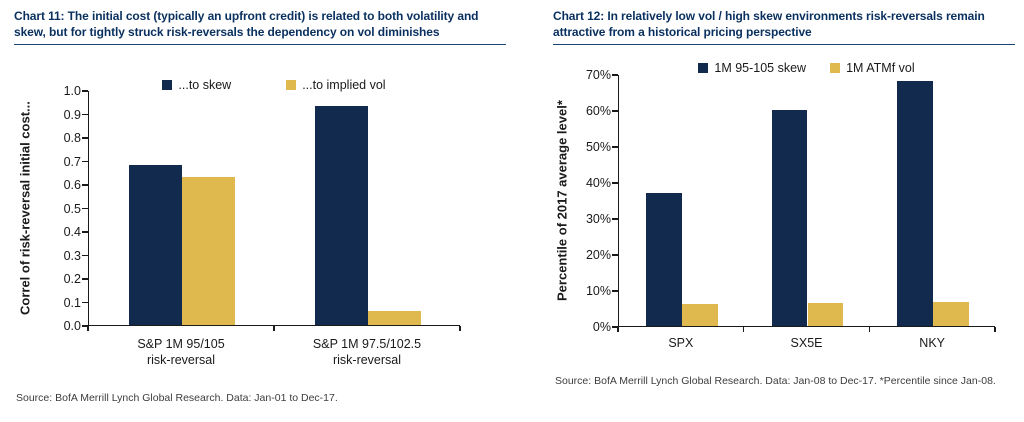 This screenshot has height=422, width=1024. What do you see at coordinates (274, 85) in the screenshot?
I see `legend: ...to skew ...to implied vol` at bounding box center [274, 85].